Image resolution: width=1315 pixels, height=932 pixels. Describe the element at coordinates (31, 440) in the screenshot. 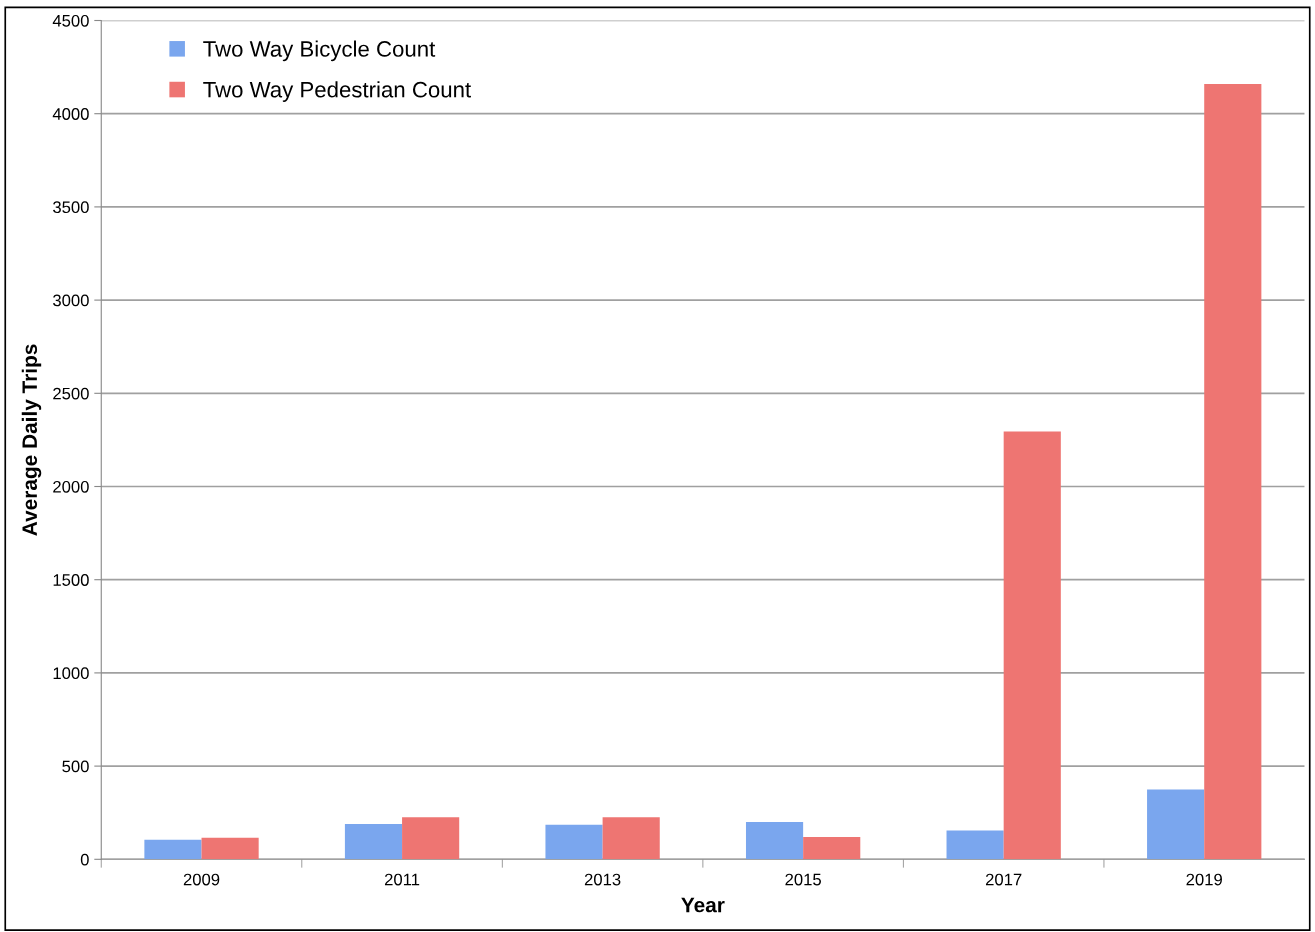

I see `y-axis-title: Average Daily Trips` at that location.